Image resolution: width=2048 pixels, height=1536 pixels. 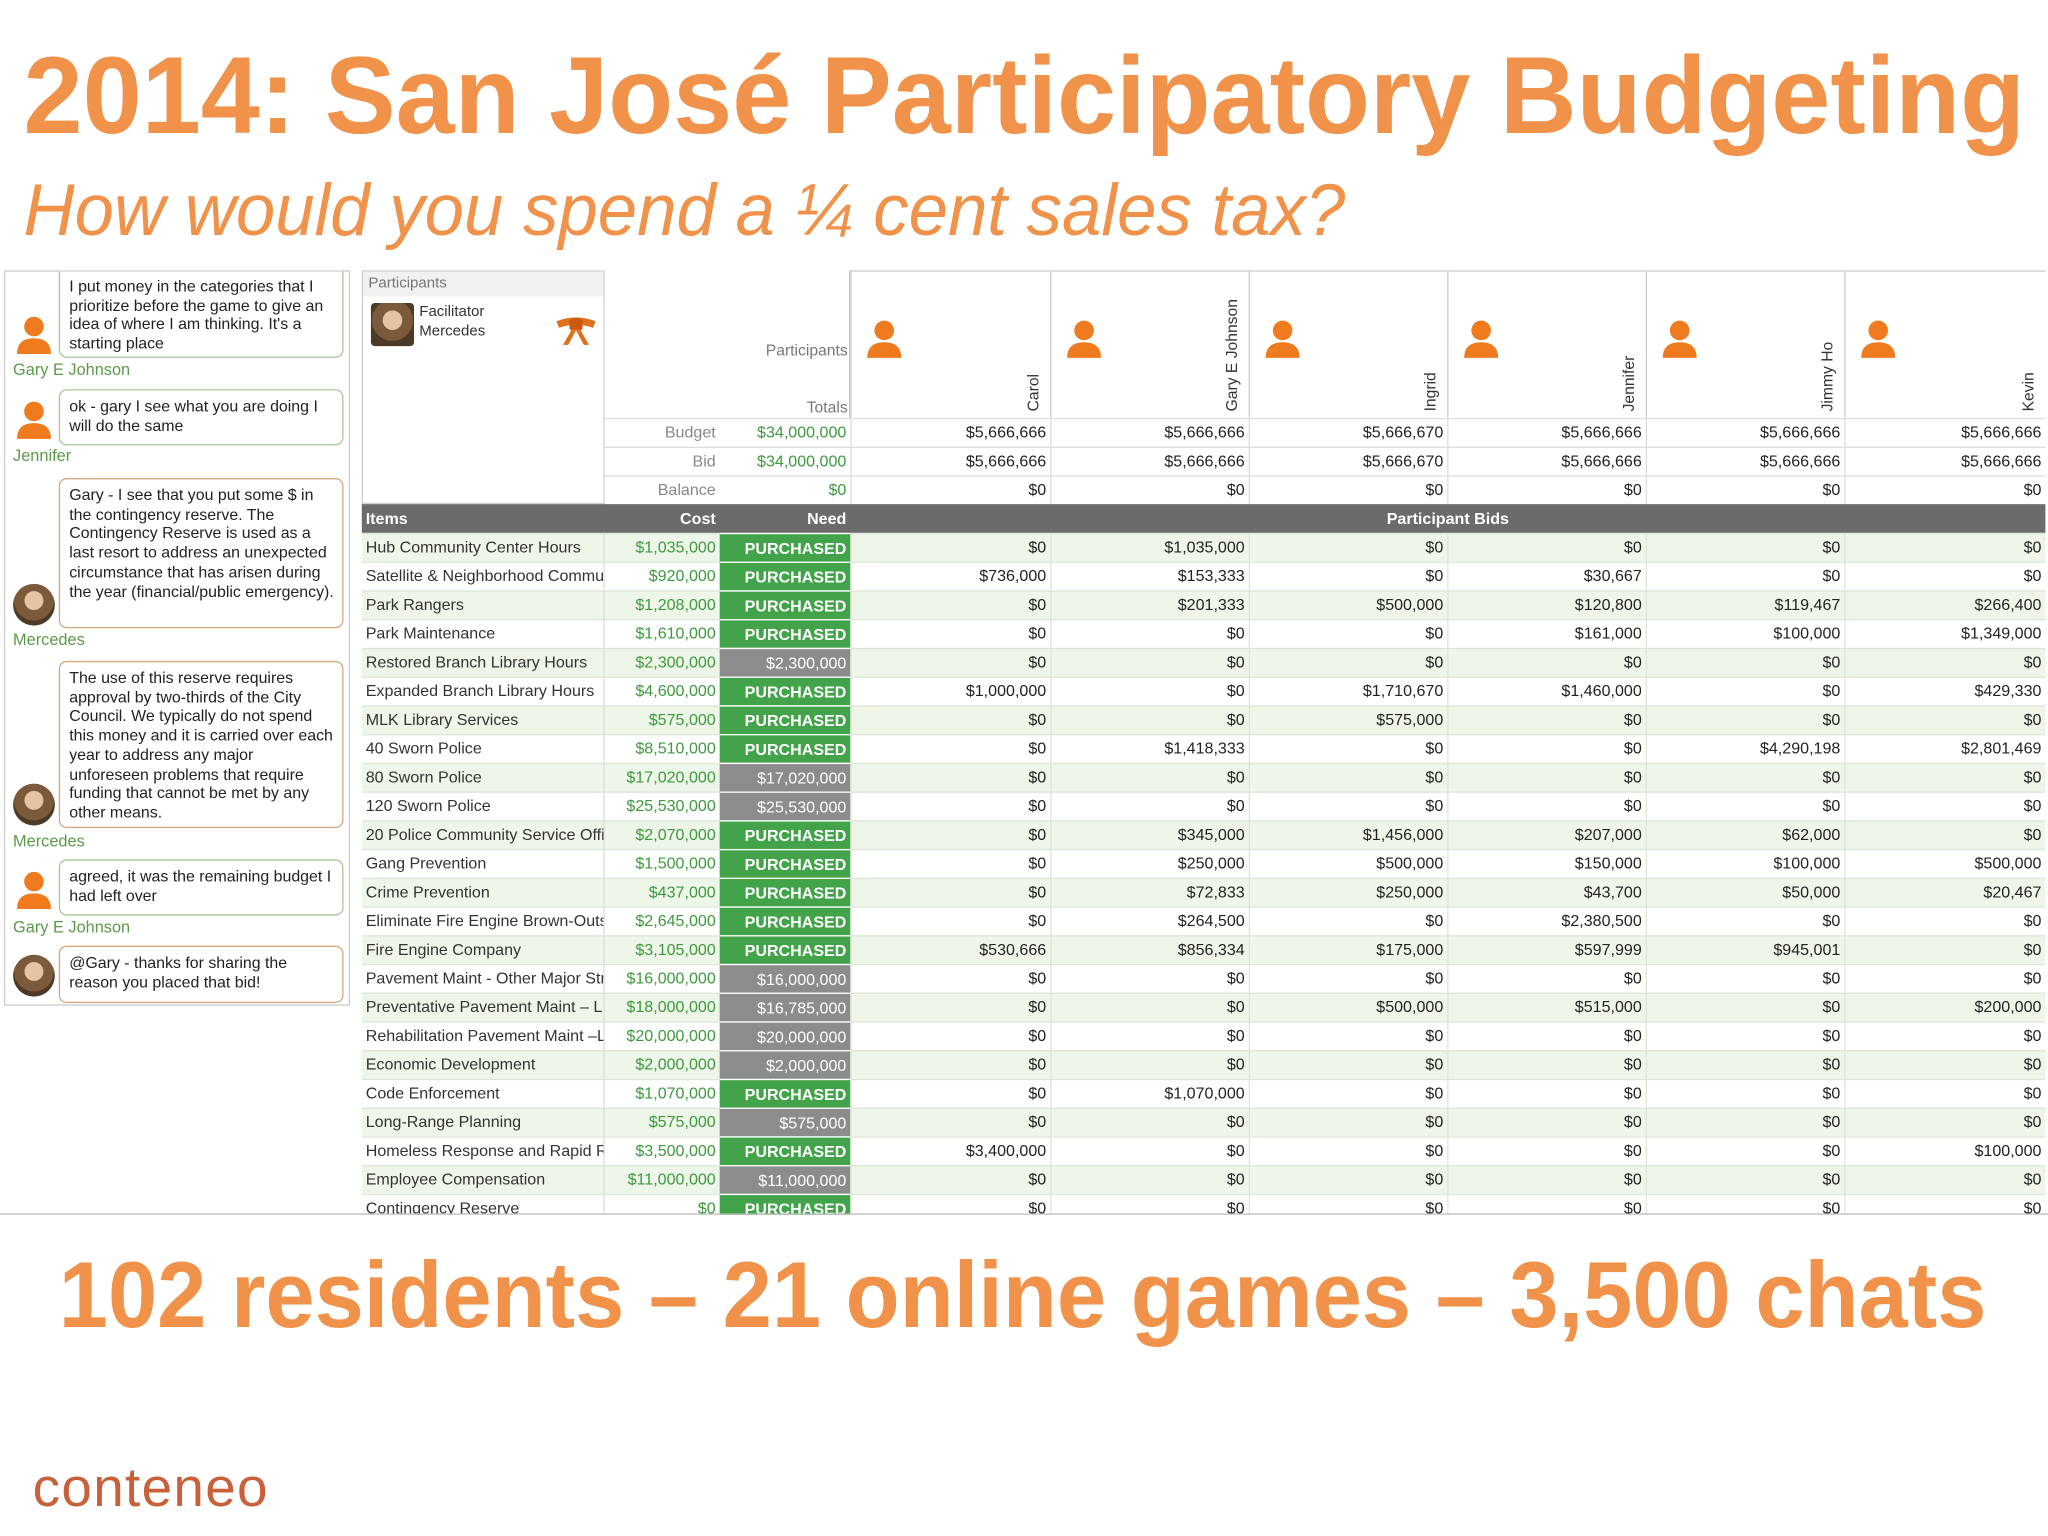 What do you see at coordinates (1745, 605) in the screenshot?
I see `bid-value: $119,467` at bounding box center [1745, 605].